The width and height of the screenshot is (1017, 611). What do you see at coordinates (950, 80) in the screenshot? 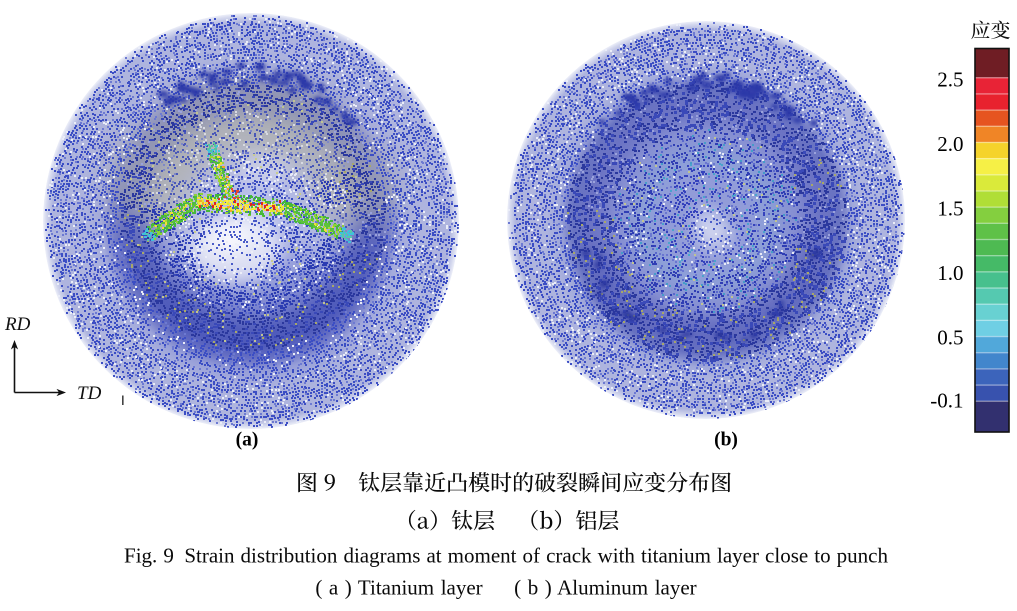
I see `svg-text: 2.5` at bounding box center [950, 80].